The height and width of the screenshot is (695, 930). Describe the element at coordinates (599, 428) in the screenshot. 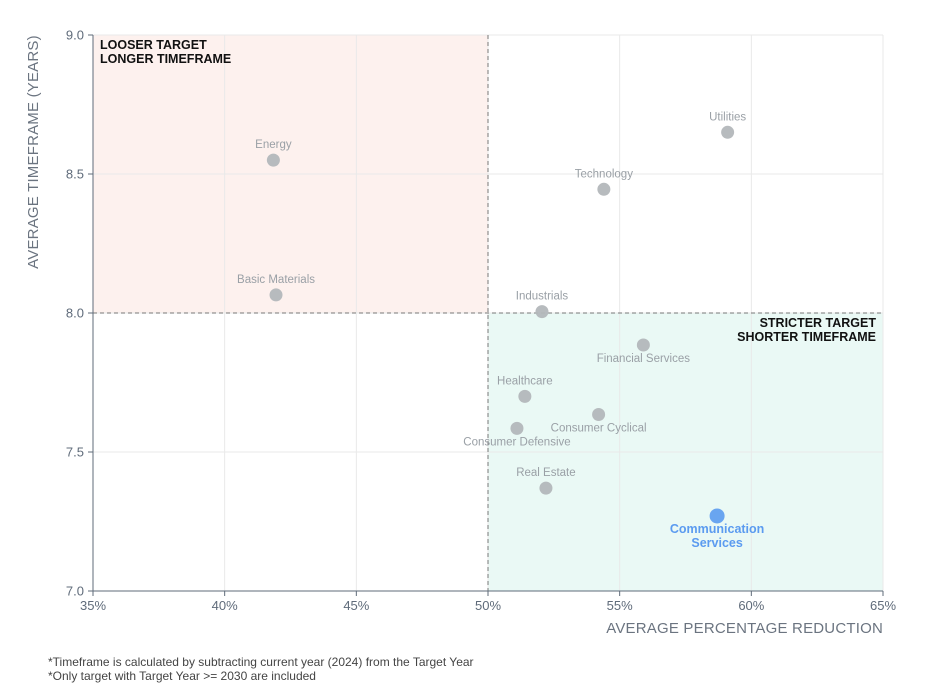

I see `point-label: Consumer Cyclical` at that location.